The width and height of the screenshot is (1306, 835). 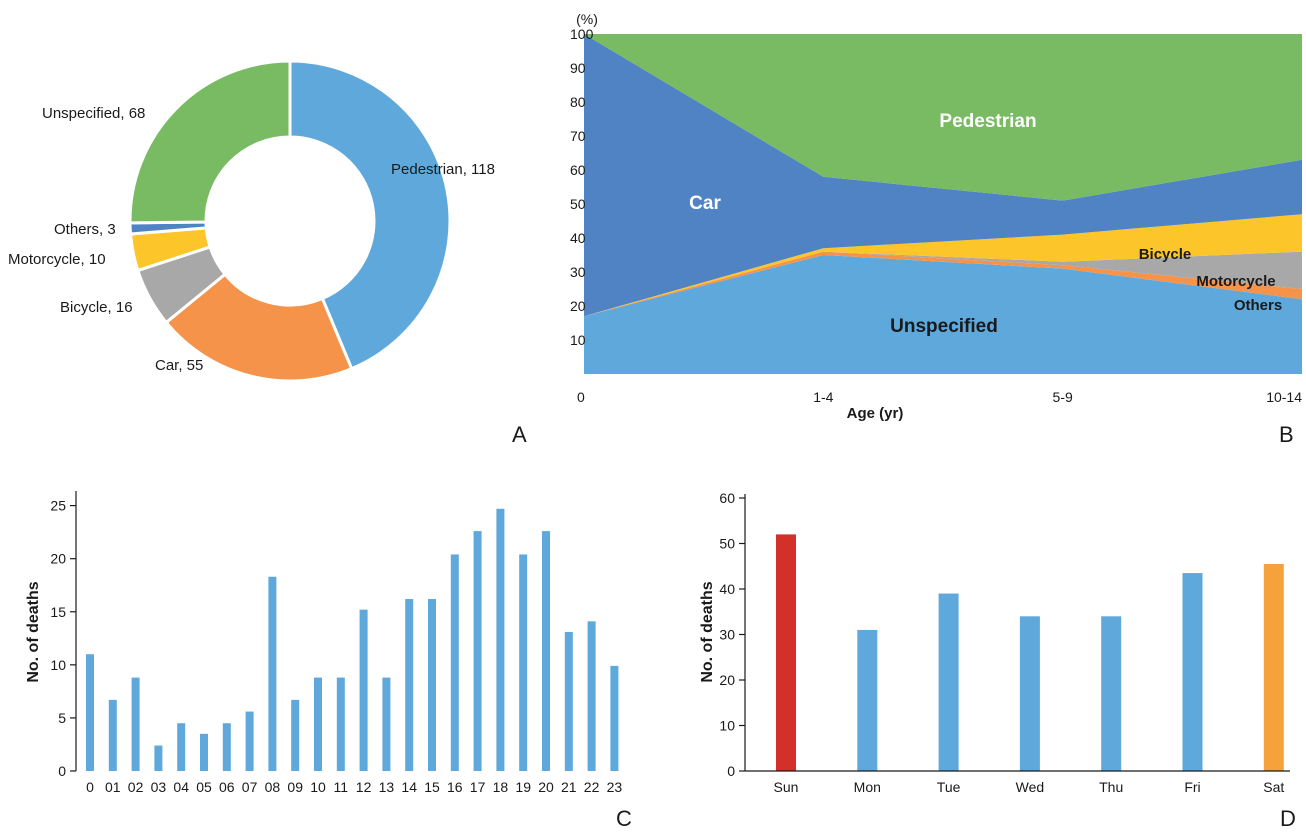 I want to click on hourly-x-tick-08: 08, so click(x=273, y=787).